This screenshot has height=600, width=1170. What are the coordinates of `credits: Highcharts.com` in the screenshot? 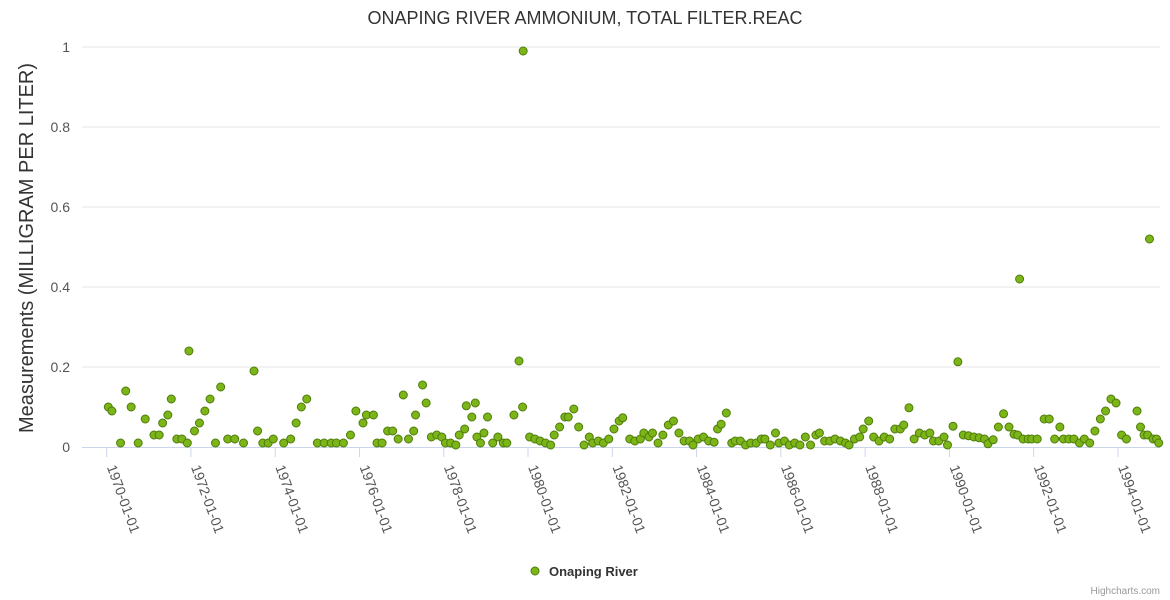 It's located at (1125, 591).